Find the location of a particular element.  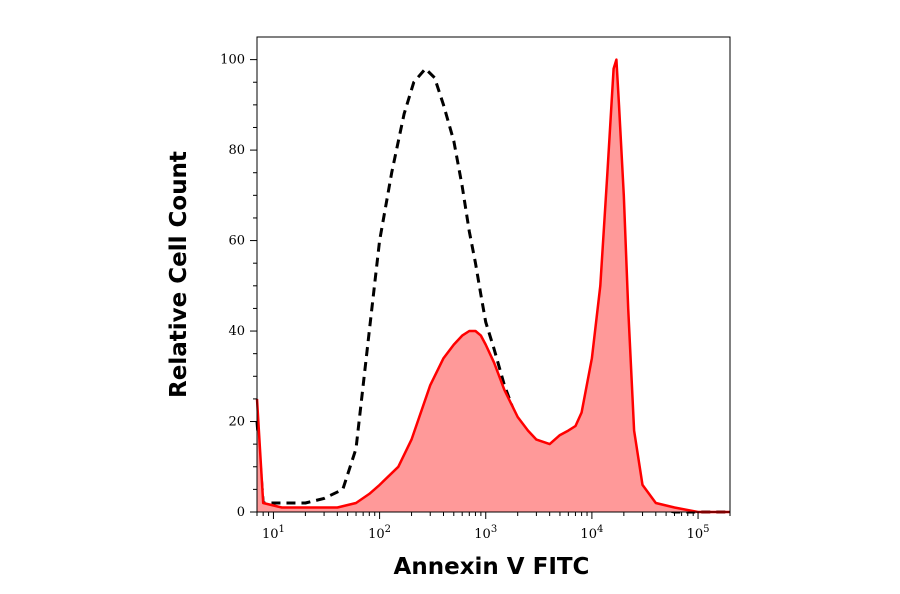

x-axis: 10¹ 10² 10³ 10⁴ 10⁵ is located at coordinates (493, 527).